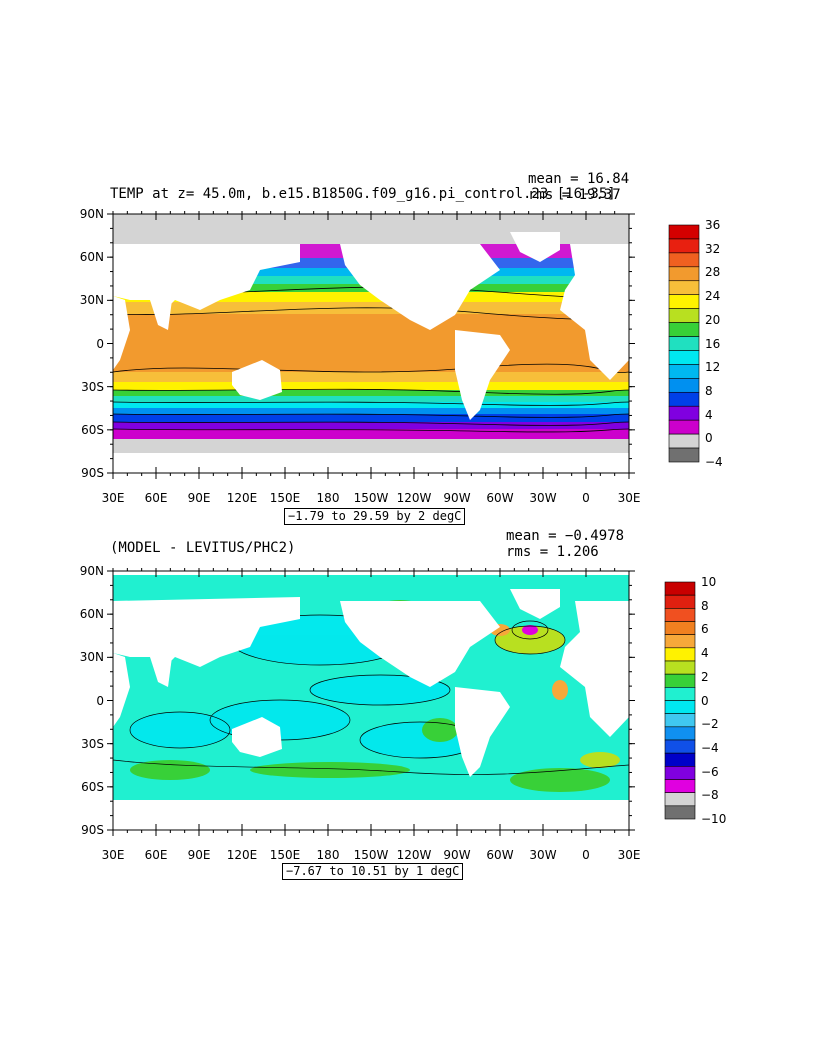 This screenshot has height=1055, width=818. Describe the element at coordinates (328, 855) in the screenshot. I see `bottom-lon-label: 180` at that location.